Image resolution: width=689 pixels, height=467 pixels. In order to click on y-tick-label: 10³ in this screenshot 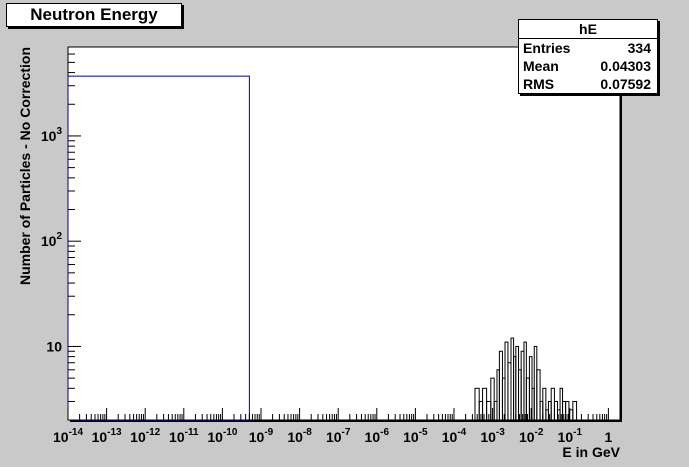, I will do `click(52, 135)`.